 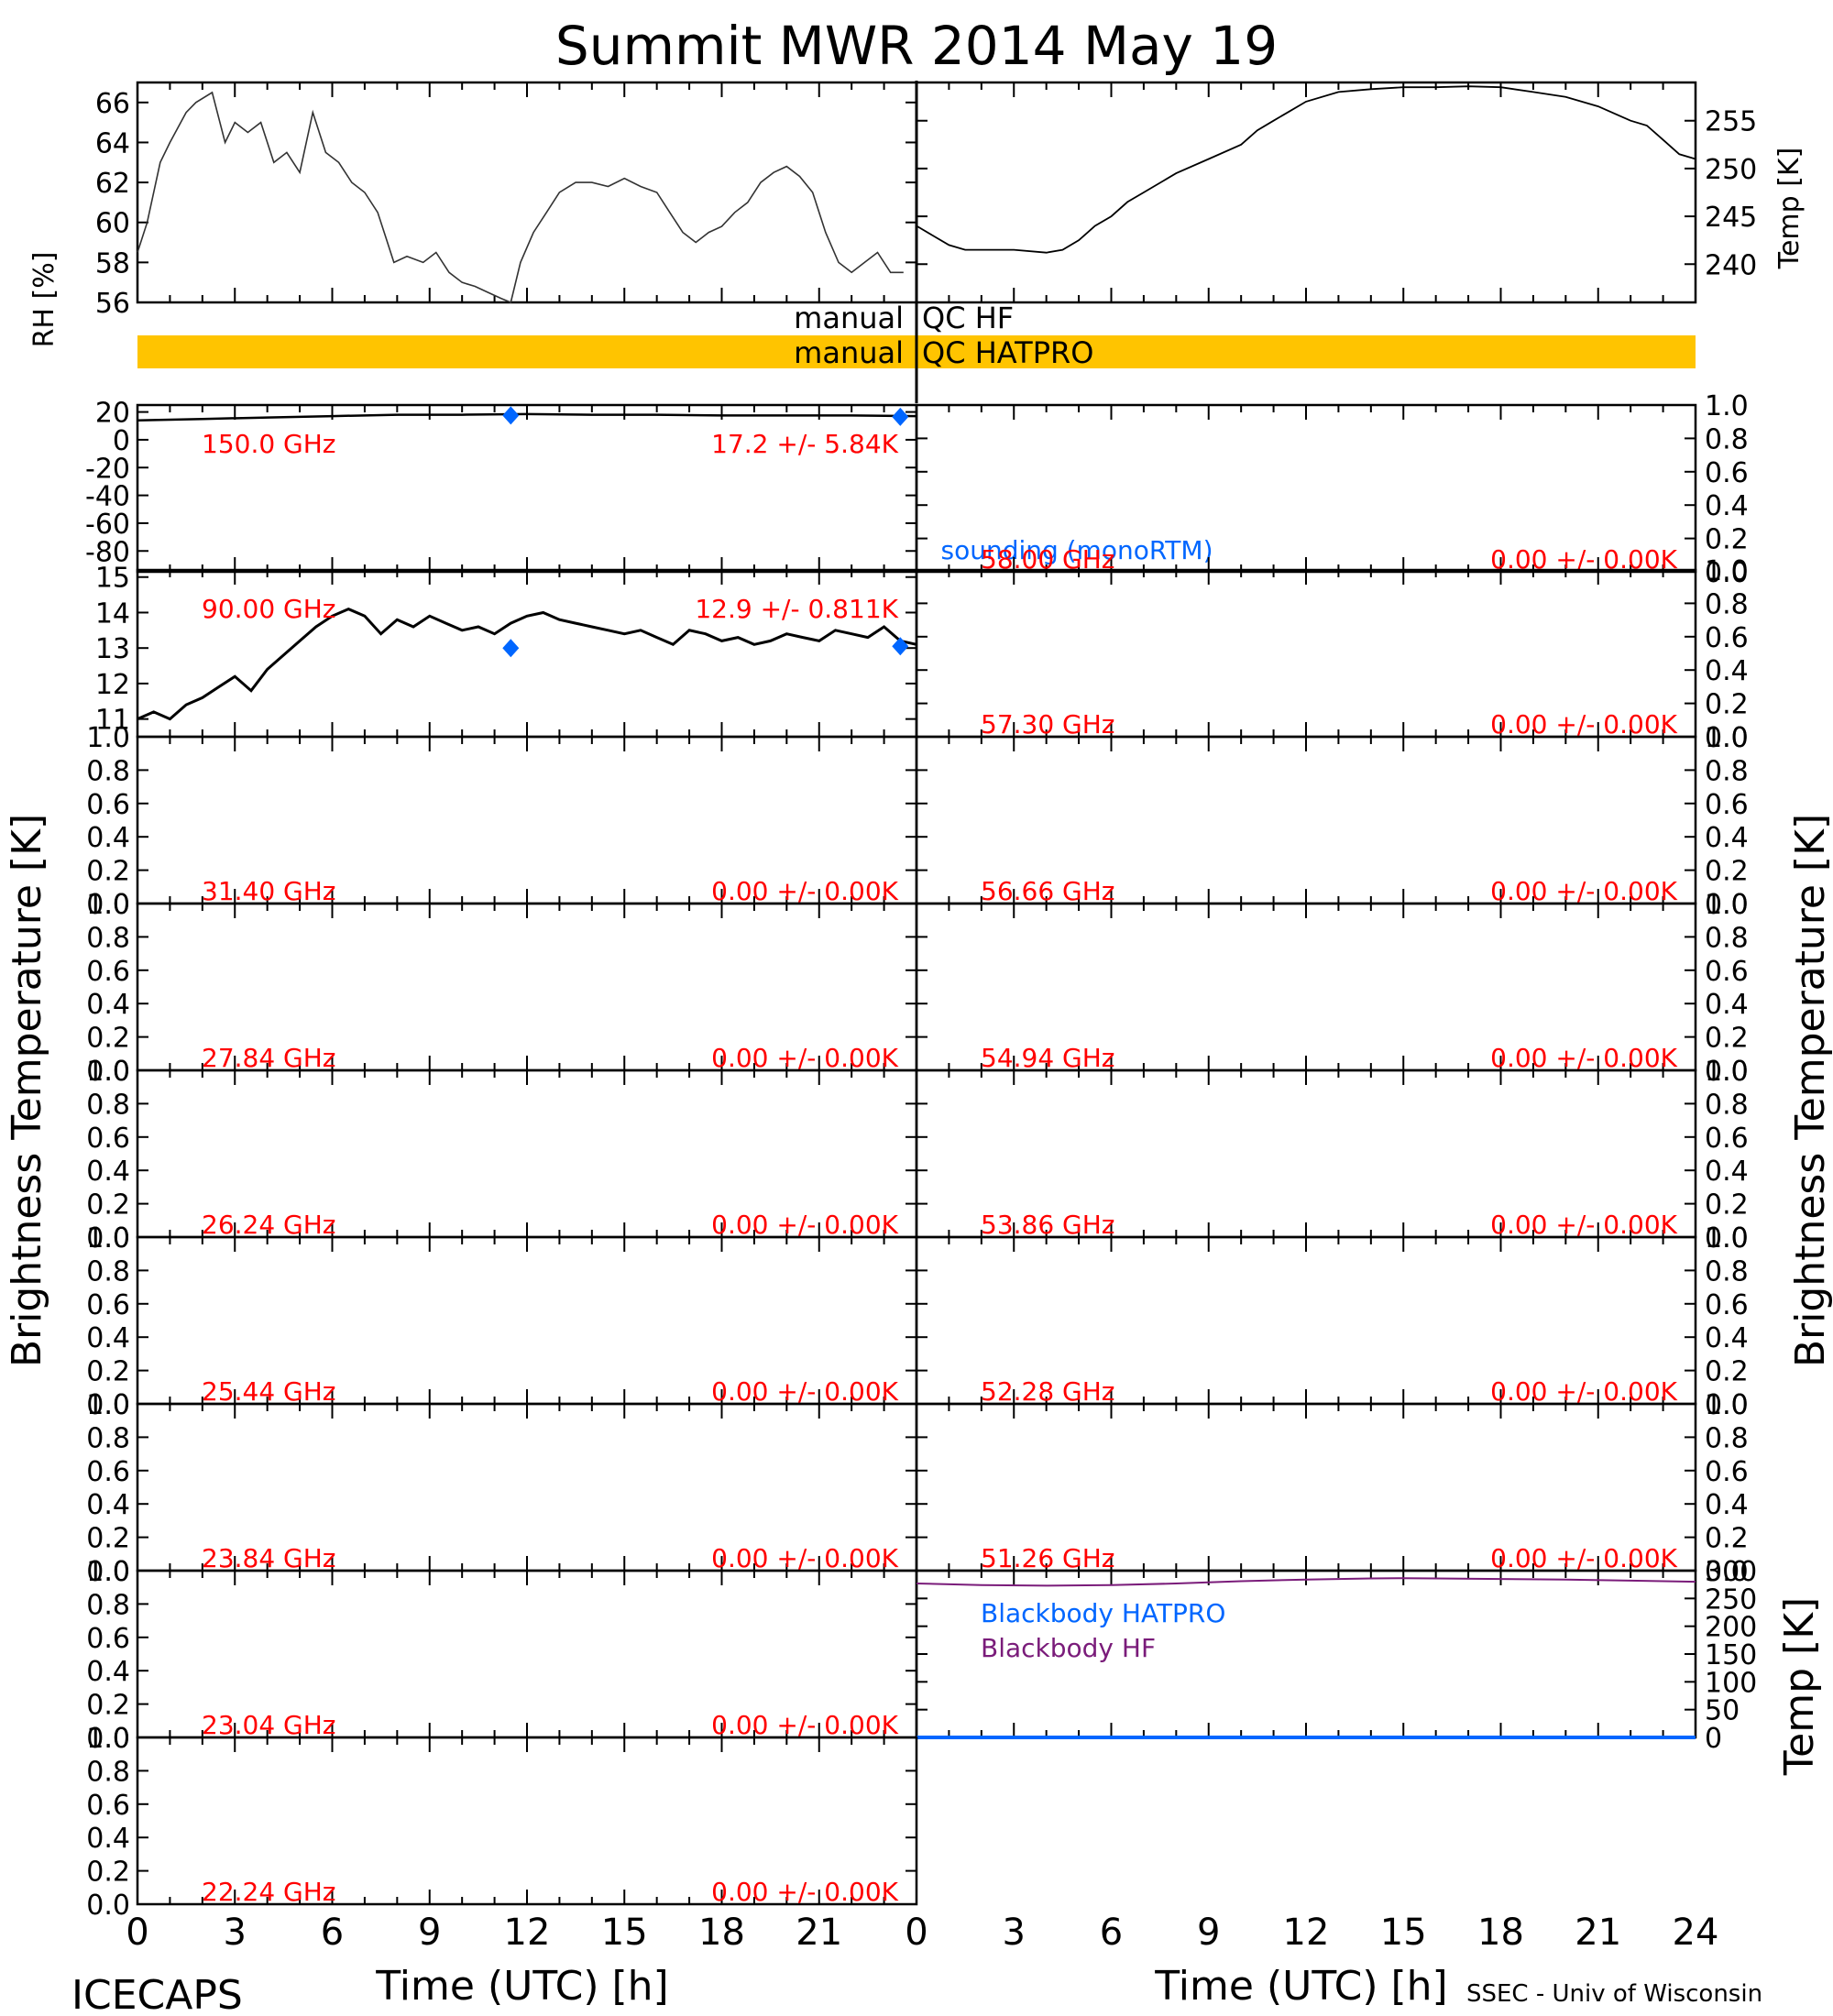 What do you see at coordinates (1713, 1739) in the screenshot?
I see `panel-blackbody-y-tick-label: 0` at bounding box center [1713, 1739].